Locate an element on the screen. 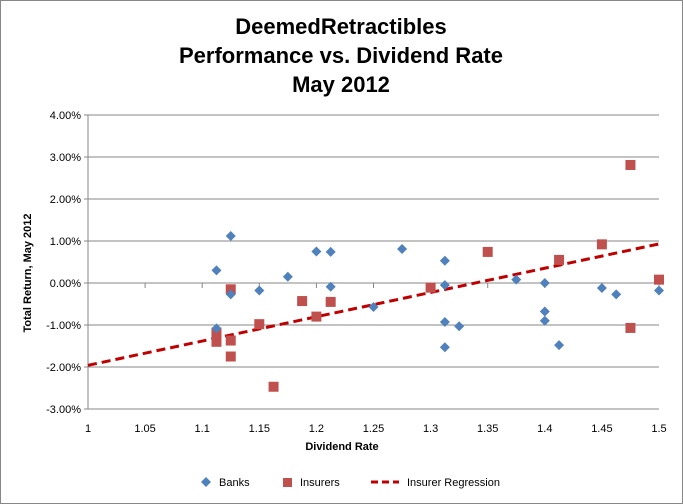 The height and width of the screenshot is (504, 683). legend-item-regression: Insurer Regression is located at coordinates (435, 483).